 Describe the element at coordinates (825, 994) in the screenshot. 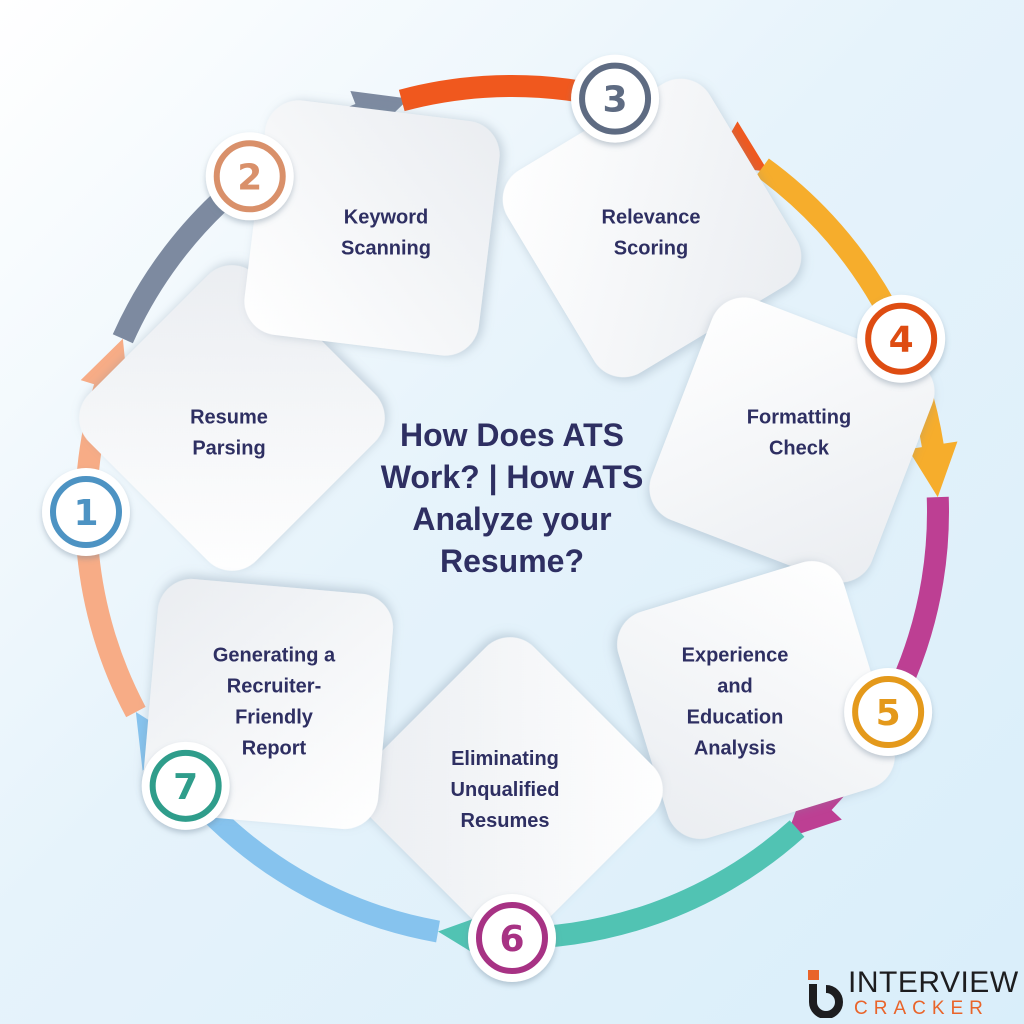

I see `logo-mark-icon` at that location.